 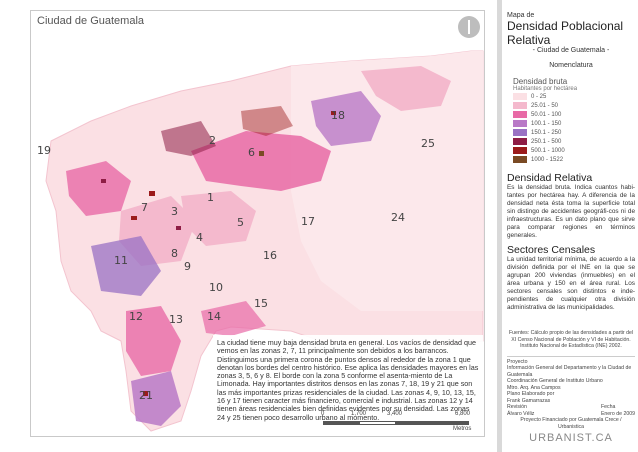 What do you see at coordinates (574, 105) in the screenshot?
I see `legend-item: 25.01 - 50` at bounding box center [574, 105].